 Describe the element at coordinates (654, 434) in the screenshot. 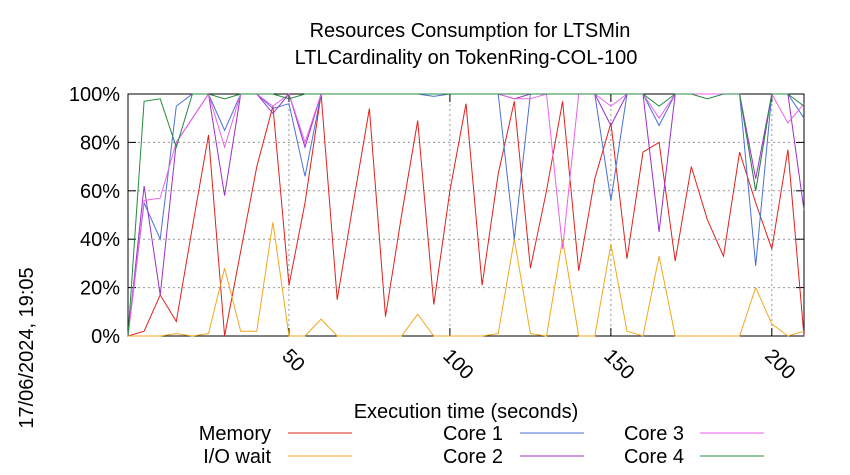

I see `legend-label-core-3: Core 3` at that location.